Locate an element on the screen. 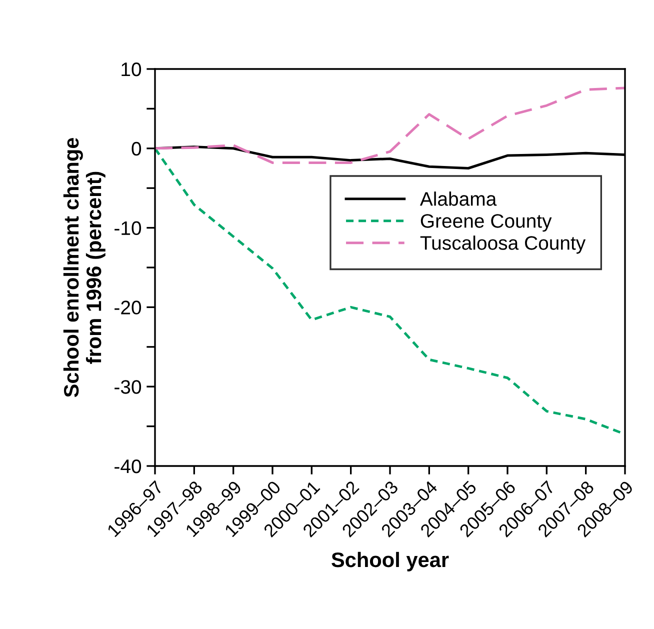 The image size is (654, 629). y-axis-title: School enrollment change from 1996 (percent) is located at coordinates (84, 268).